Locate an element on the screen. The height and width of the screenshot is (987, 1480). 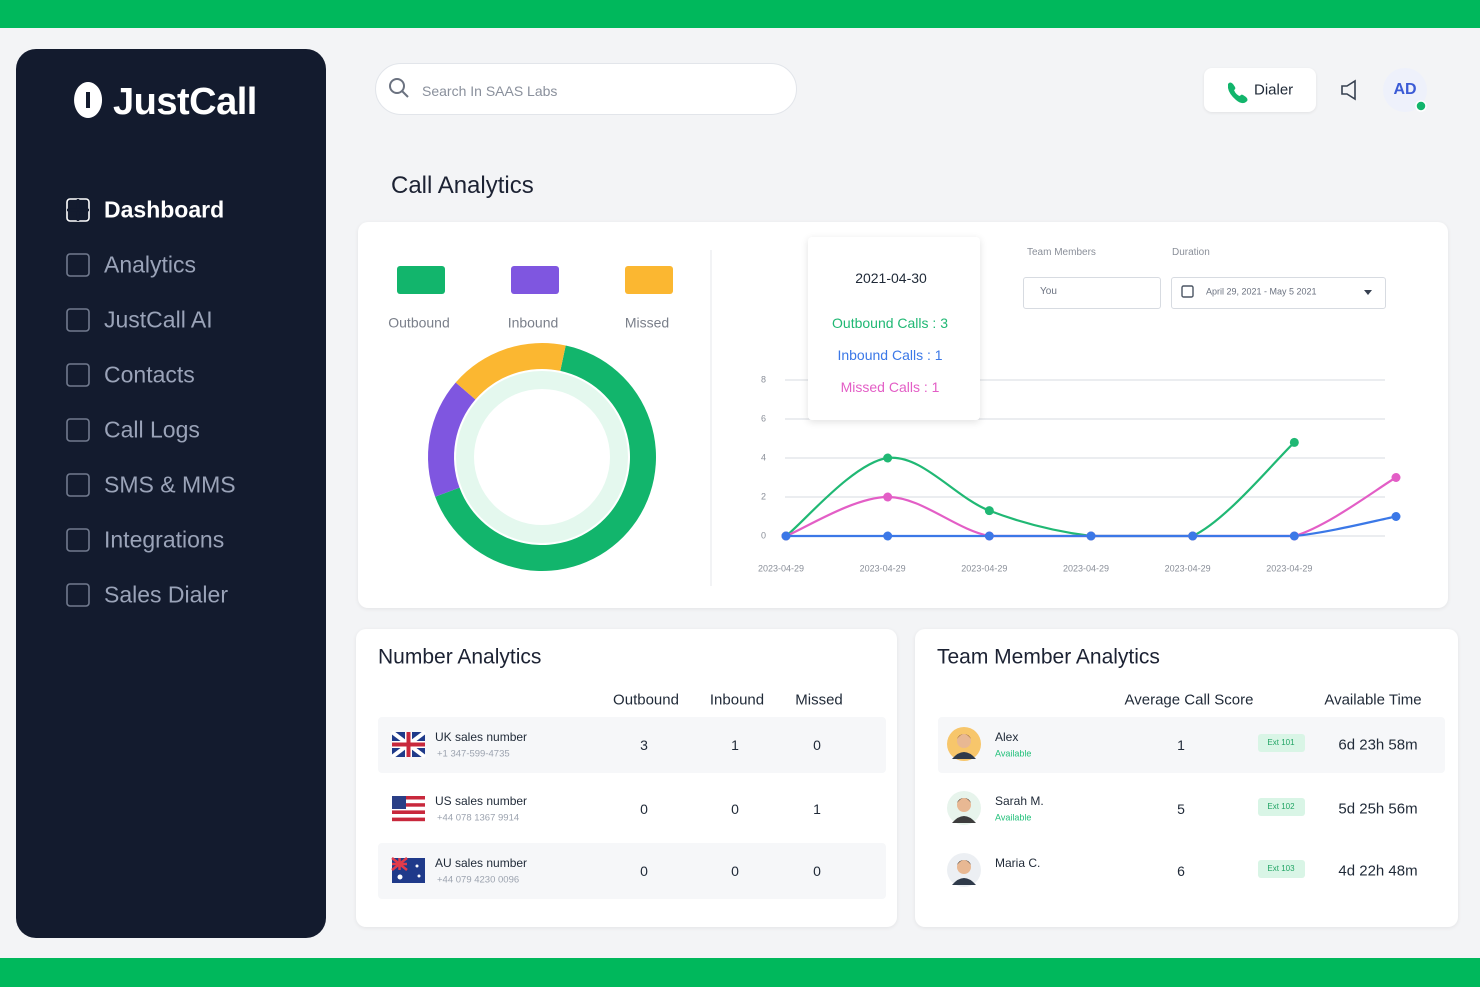
row-phone: +1 347-599-4735 is located at coordinates (473, 754).